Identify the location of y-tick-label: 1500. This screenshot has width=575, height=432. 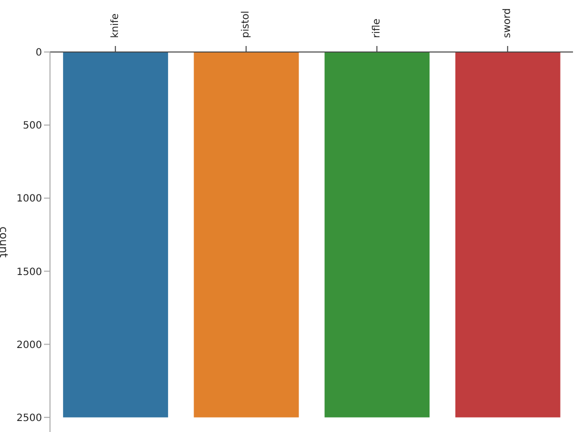
(29, 272).